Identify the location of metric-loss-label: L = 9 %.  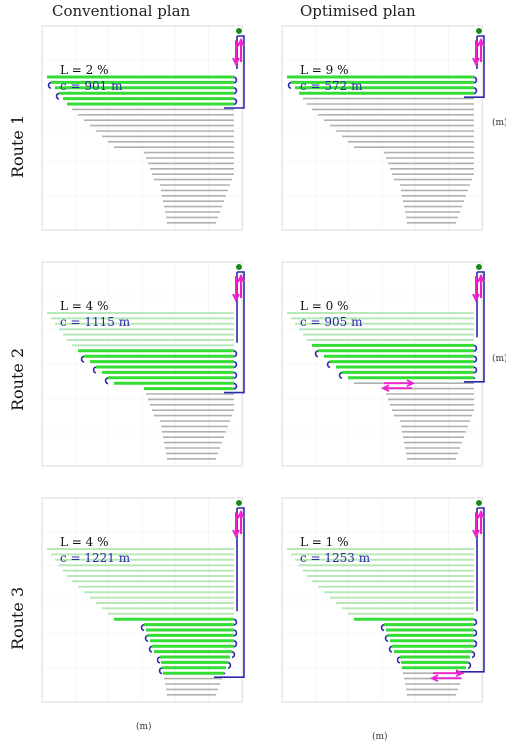
(324, 70).